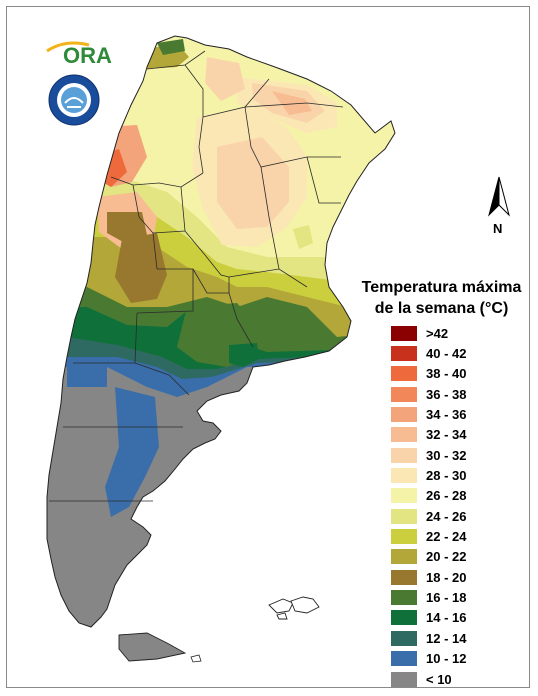 The width and height of the screenshot is (538, 696). I want to click on legend-item: 20 - 22, so click(428, 557).